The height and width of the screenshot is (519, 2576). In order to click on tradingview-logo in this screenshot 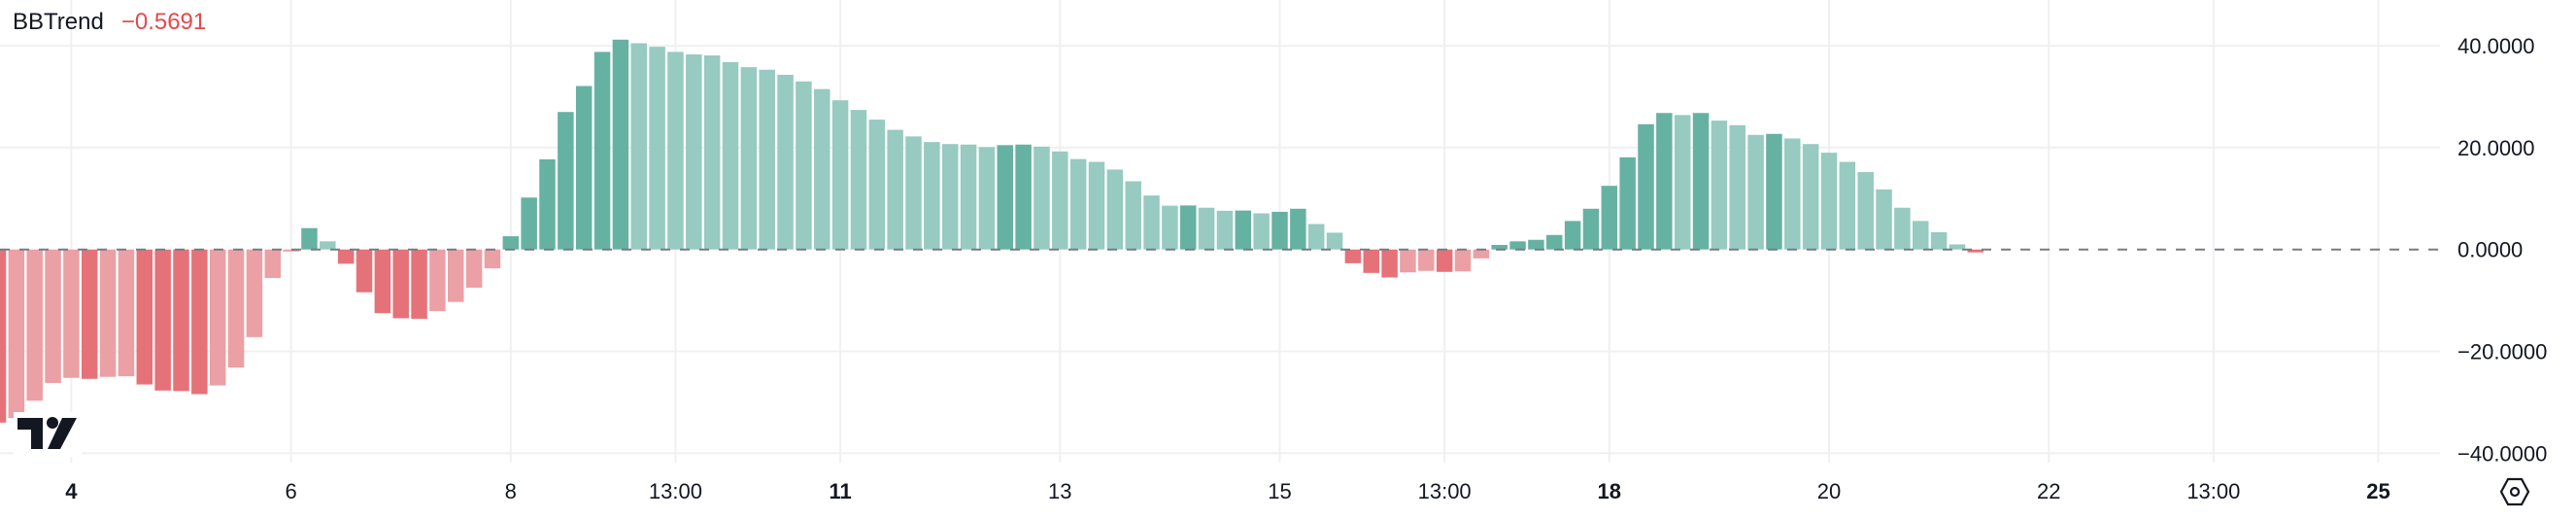, I will do `click(48, 435)`.